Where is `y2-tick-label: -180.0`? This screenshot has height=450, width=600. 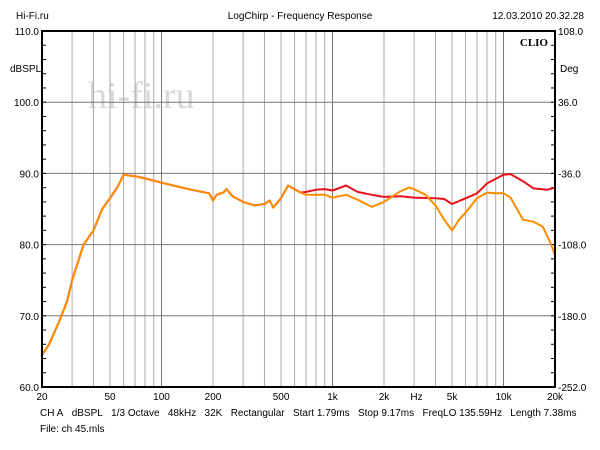 y2-tick-label: -180.0 is located at coordinates (572, 317).